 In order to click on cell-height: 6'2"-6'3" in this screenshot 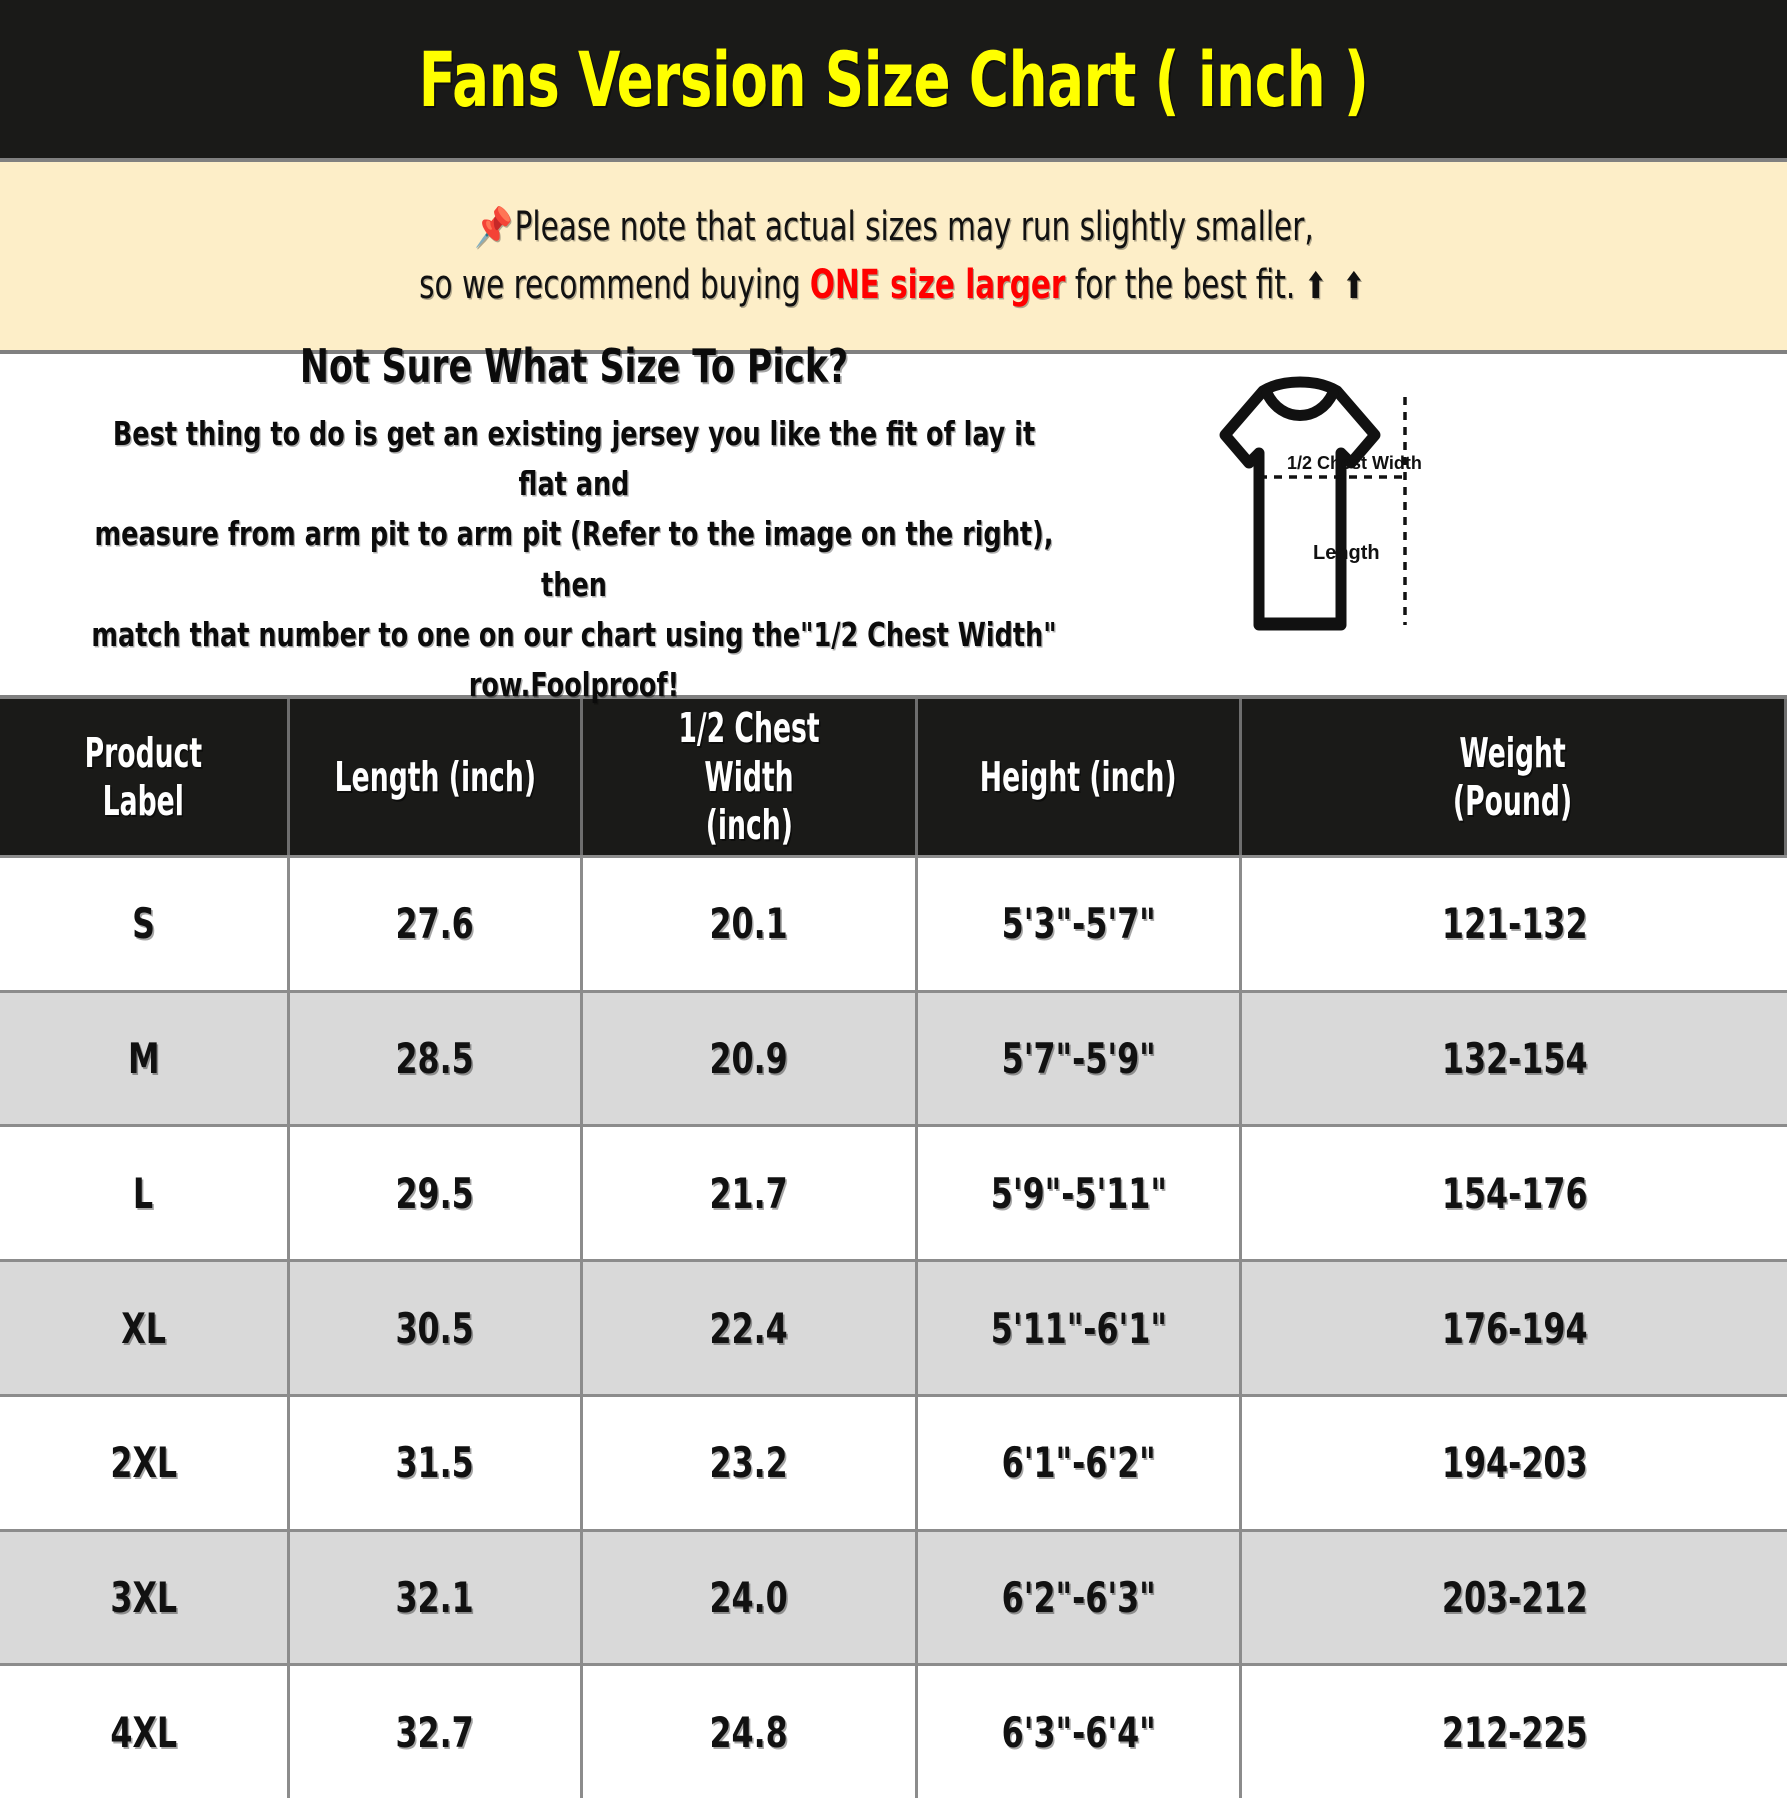, I will do `click(1080, 1597)`.